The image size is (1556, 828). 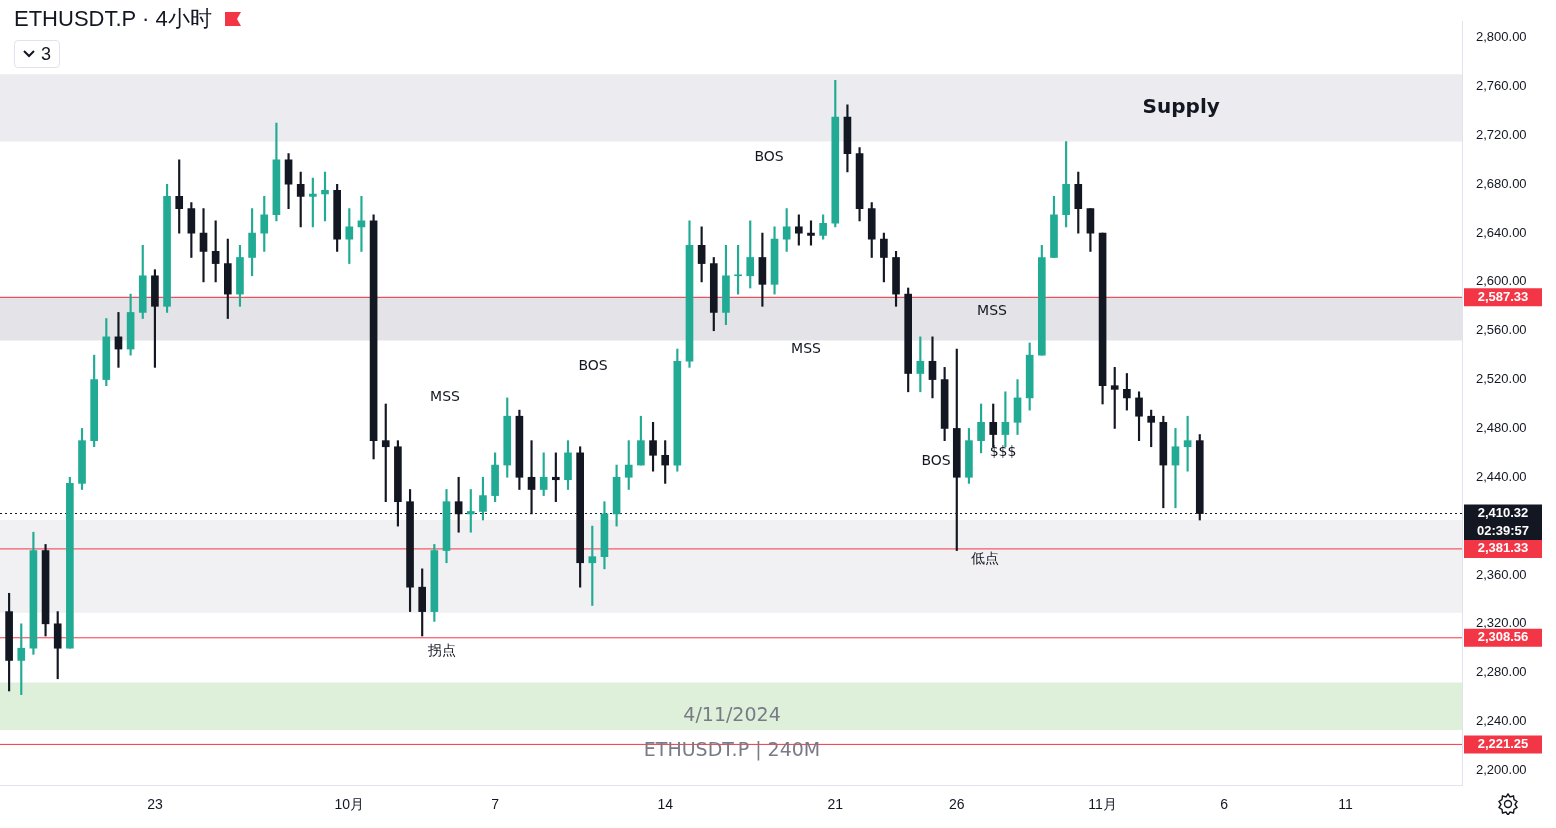 What do you see at coordinates (1501, 330) in the screenshot?
I see `y-tick-label: 2,560.00` at bounding box center [1501, 330].